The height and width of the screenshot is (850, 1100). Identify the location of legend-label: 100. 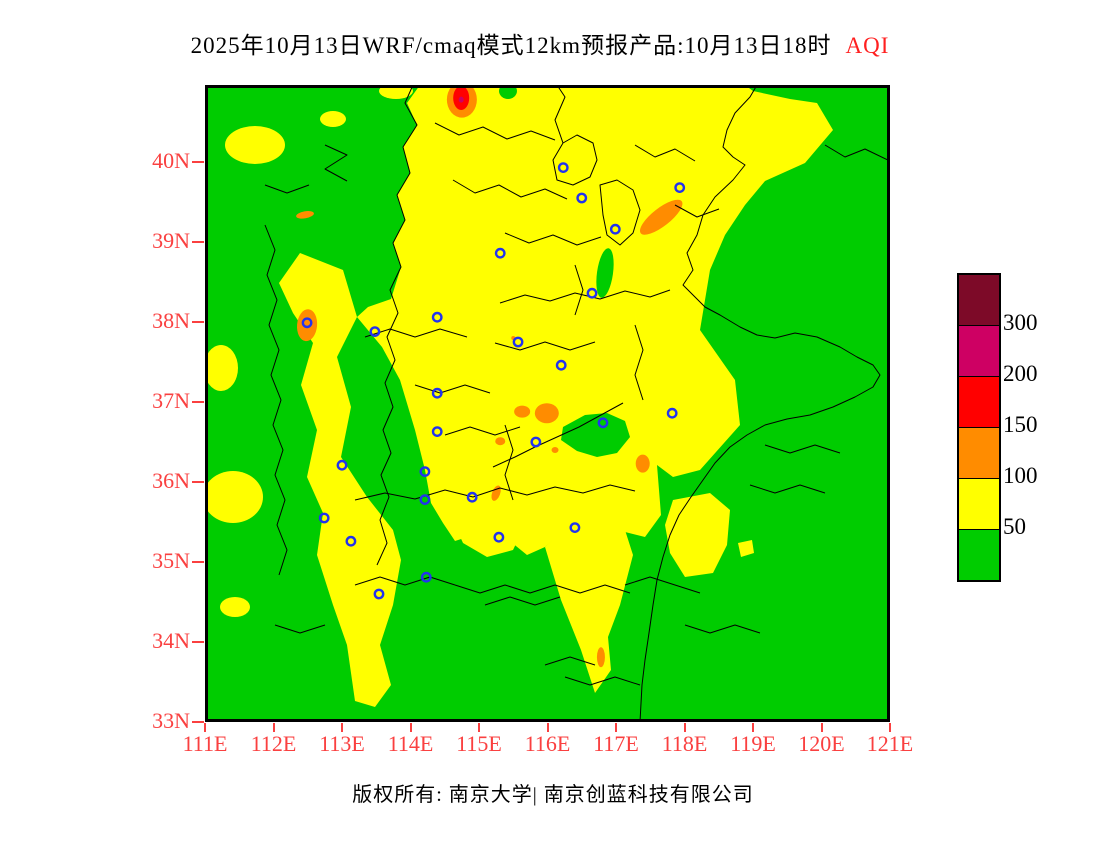
(1020, 475).